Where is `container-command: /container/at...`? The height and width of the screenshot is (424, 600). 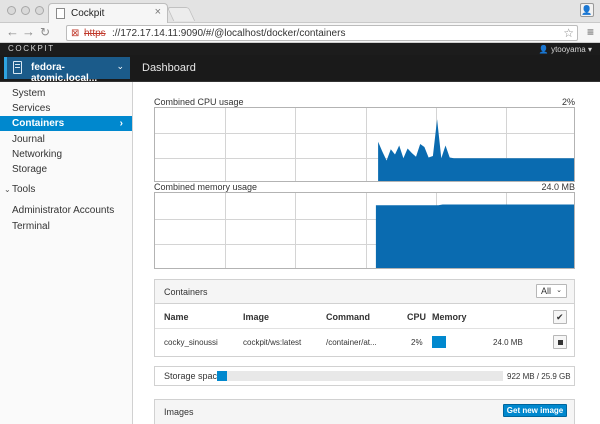
container-command: /container/at... is located at coordinates (351, 342).